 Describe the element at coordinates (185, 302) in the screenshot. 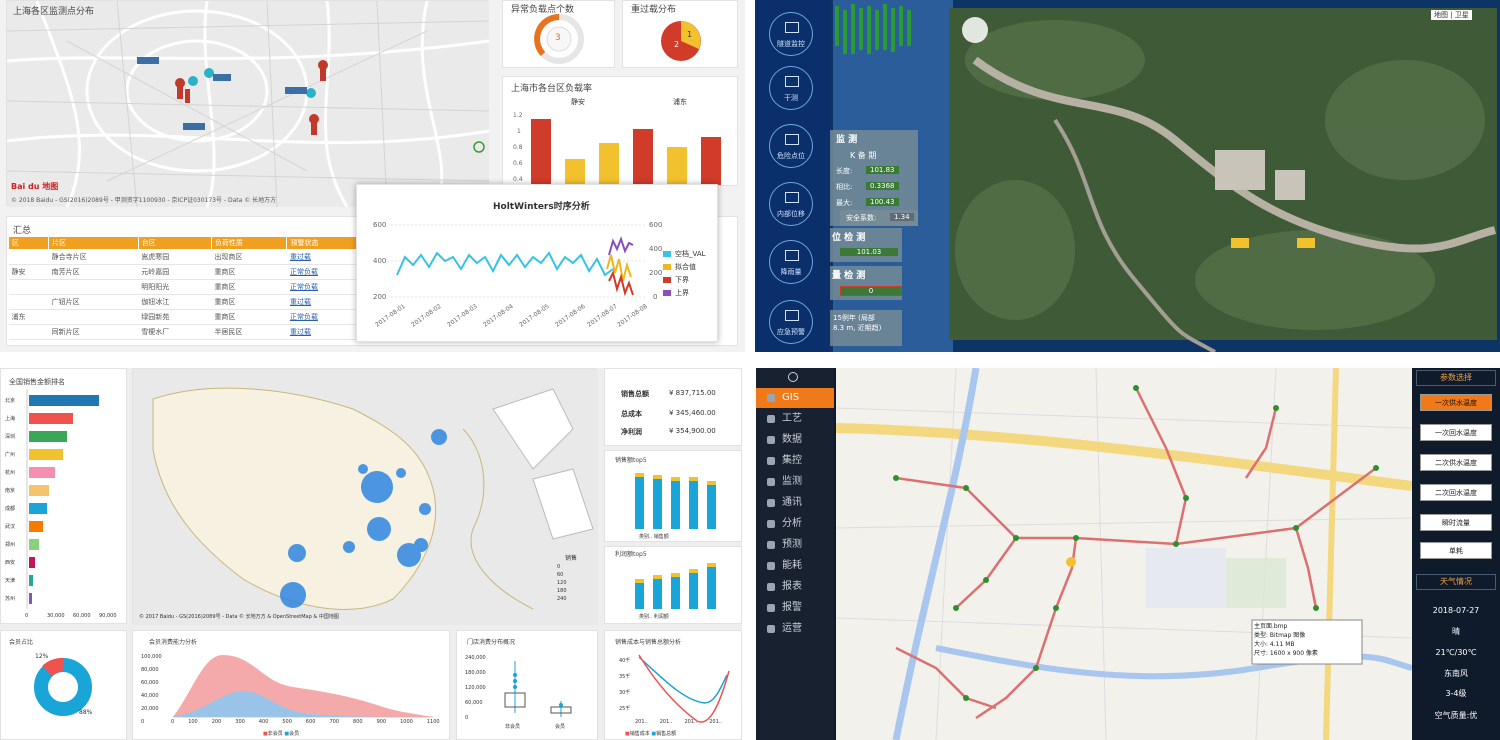

I see `table-row: 广钮片区 伽钮冰江 重商区 重过载` at that location.